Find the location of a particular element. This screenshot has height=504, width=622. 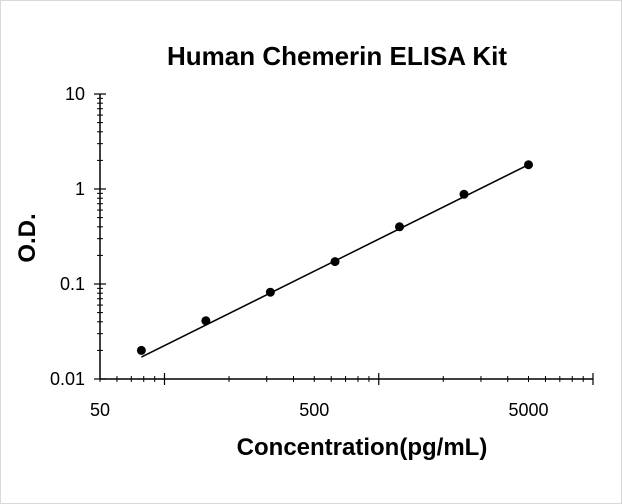

y-axis-title: O.D. is located at coordinates (27, 237).